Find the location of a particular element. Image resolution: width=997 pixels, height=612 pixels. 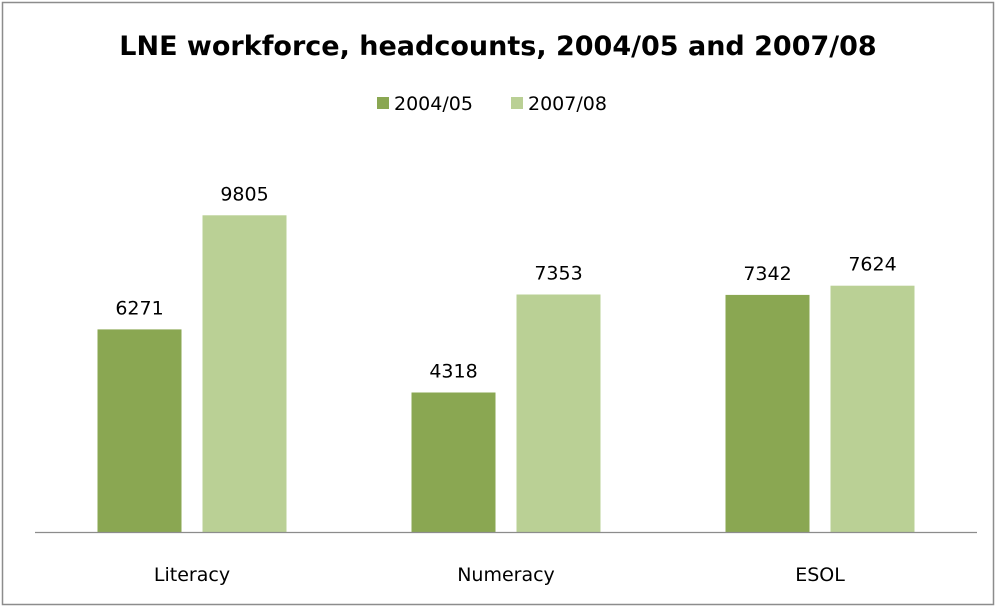

data-label: 7353 is located at coordinates (558, 274).